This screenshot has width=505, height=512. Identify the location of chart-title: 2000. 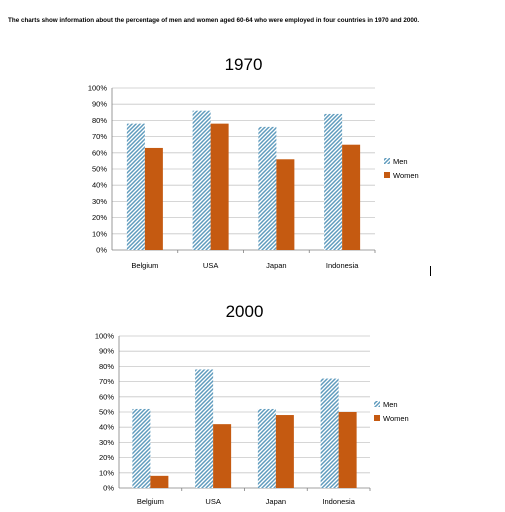
(245, 311).